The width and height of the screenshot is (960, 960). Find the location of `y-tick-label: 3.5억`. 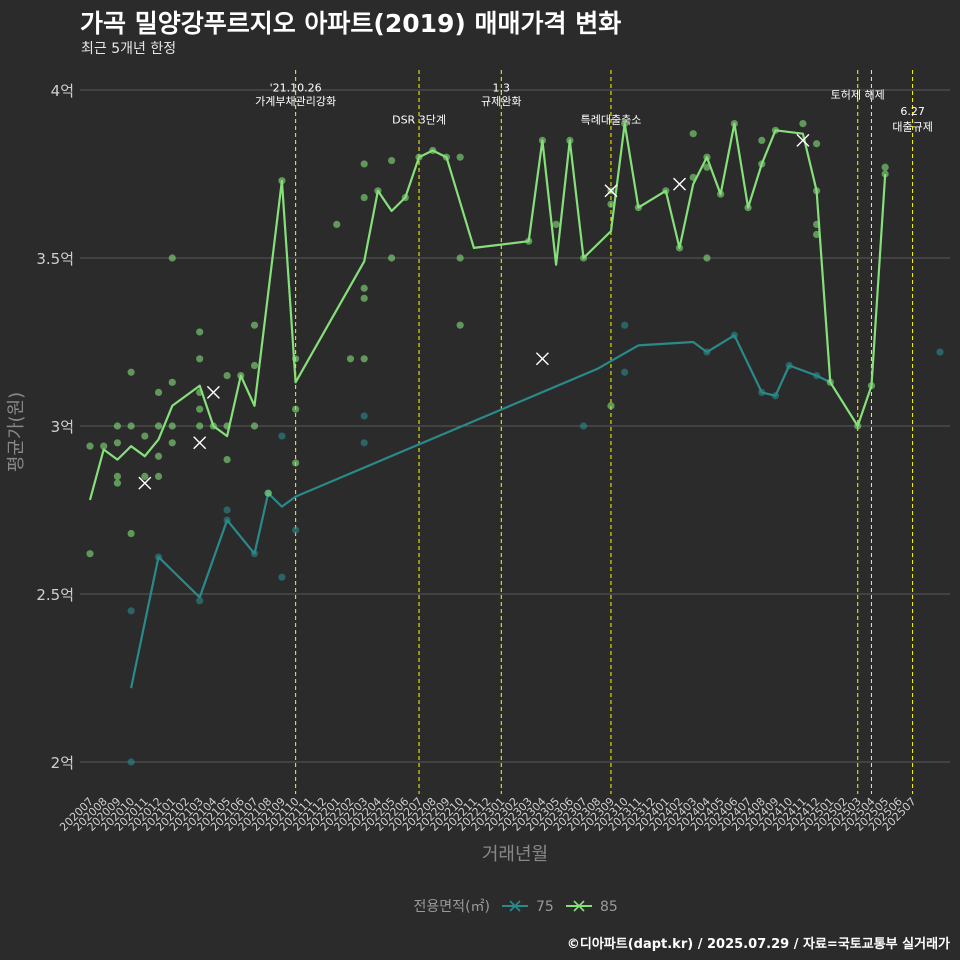

y-tick-label: 3.5억 is located at coordinates (55, 259).